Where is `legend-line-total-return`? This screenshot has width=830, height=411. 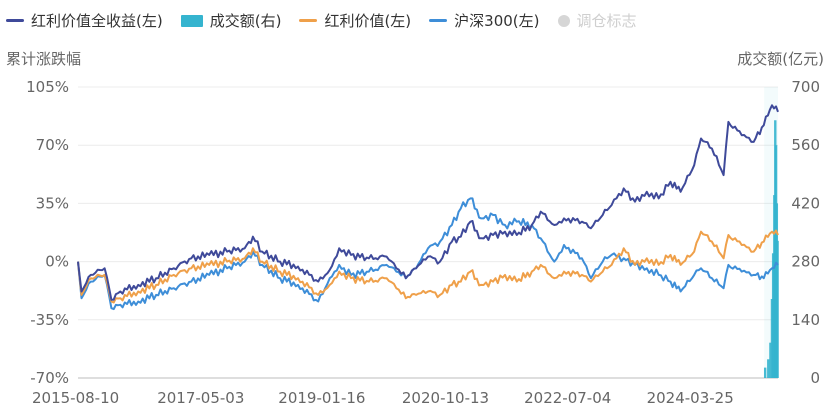 legend-line-total-return is located at coordinates (15, 20).